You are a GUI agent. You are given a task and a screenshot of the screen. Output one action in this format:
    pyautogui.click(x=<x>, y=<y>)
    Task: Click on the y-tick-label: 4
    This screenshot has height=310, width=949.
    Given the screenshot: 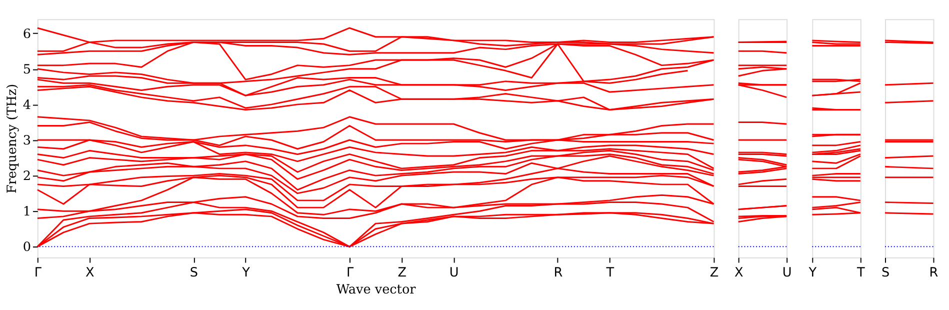 What is the action you would take?
    pyautogui.click(x=27, y=105)
    